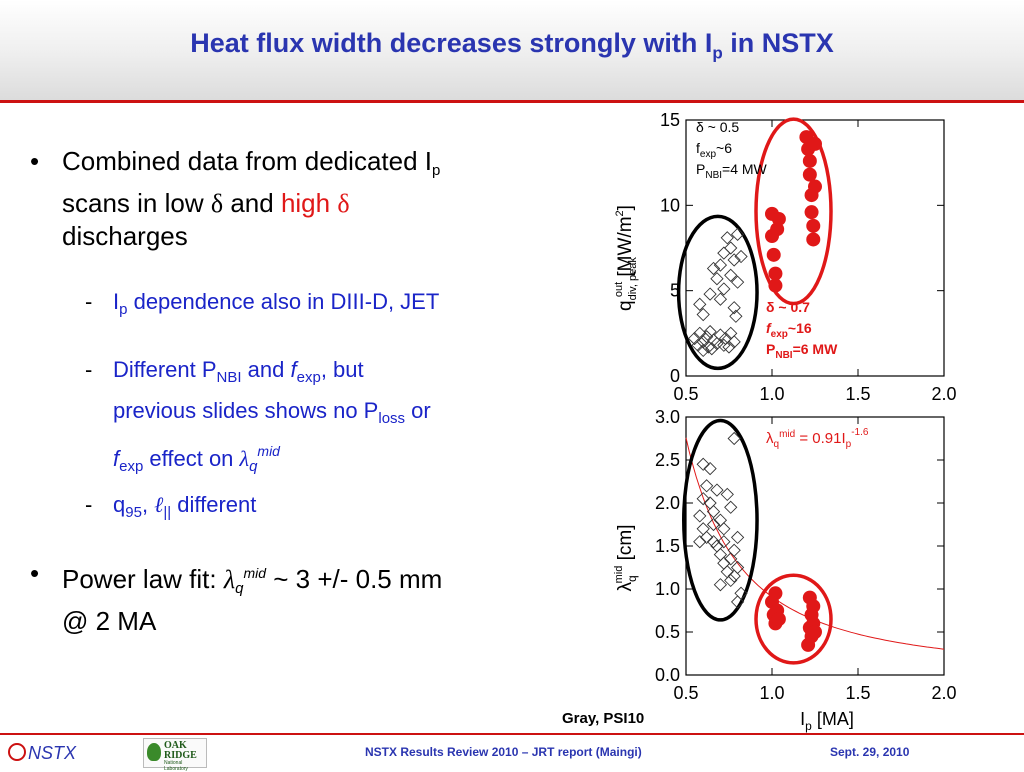 The image size is (1024, 772). What do you see at coordinates (167, 512) in the screenshot?
I see `subscript: ||` at bounding box center [167, 512].